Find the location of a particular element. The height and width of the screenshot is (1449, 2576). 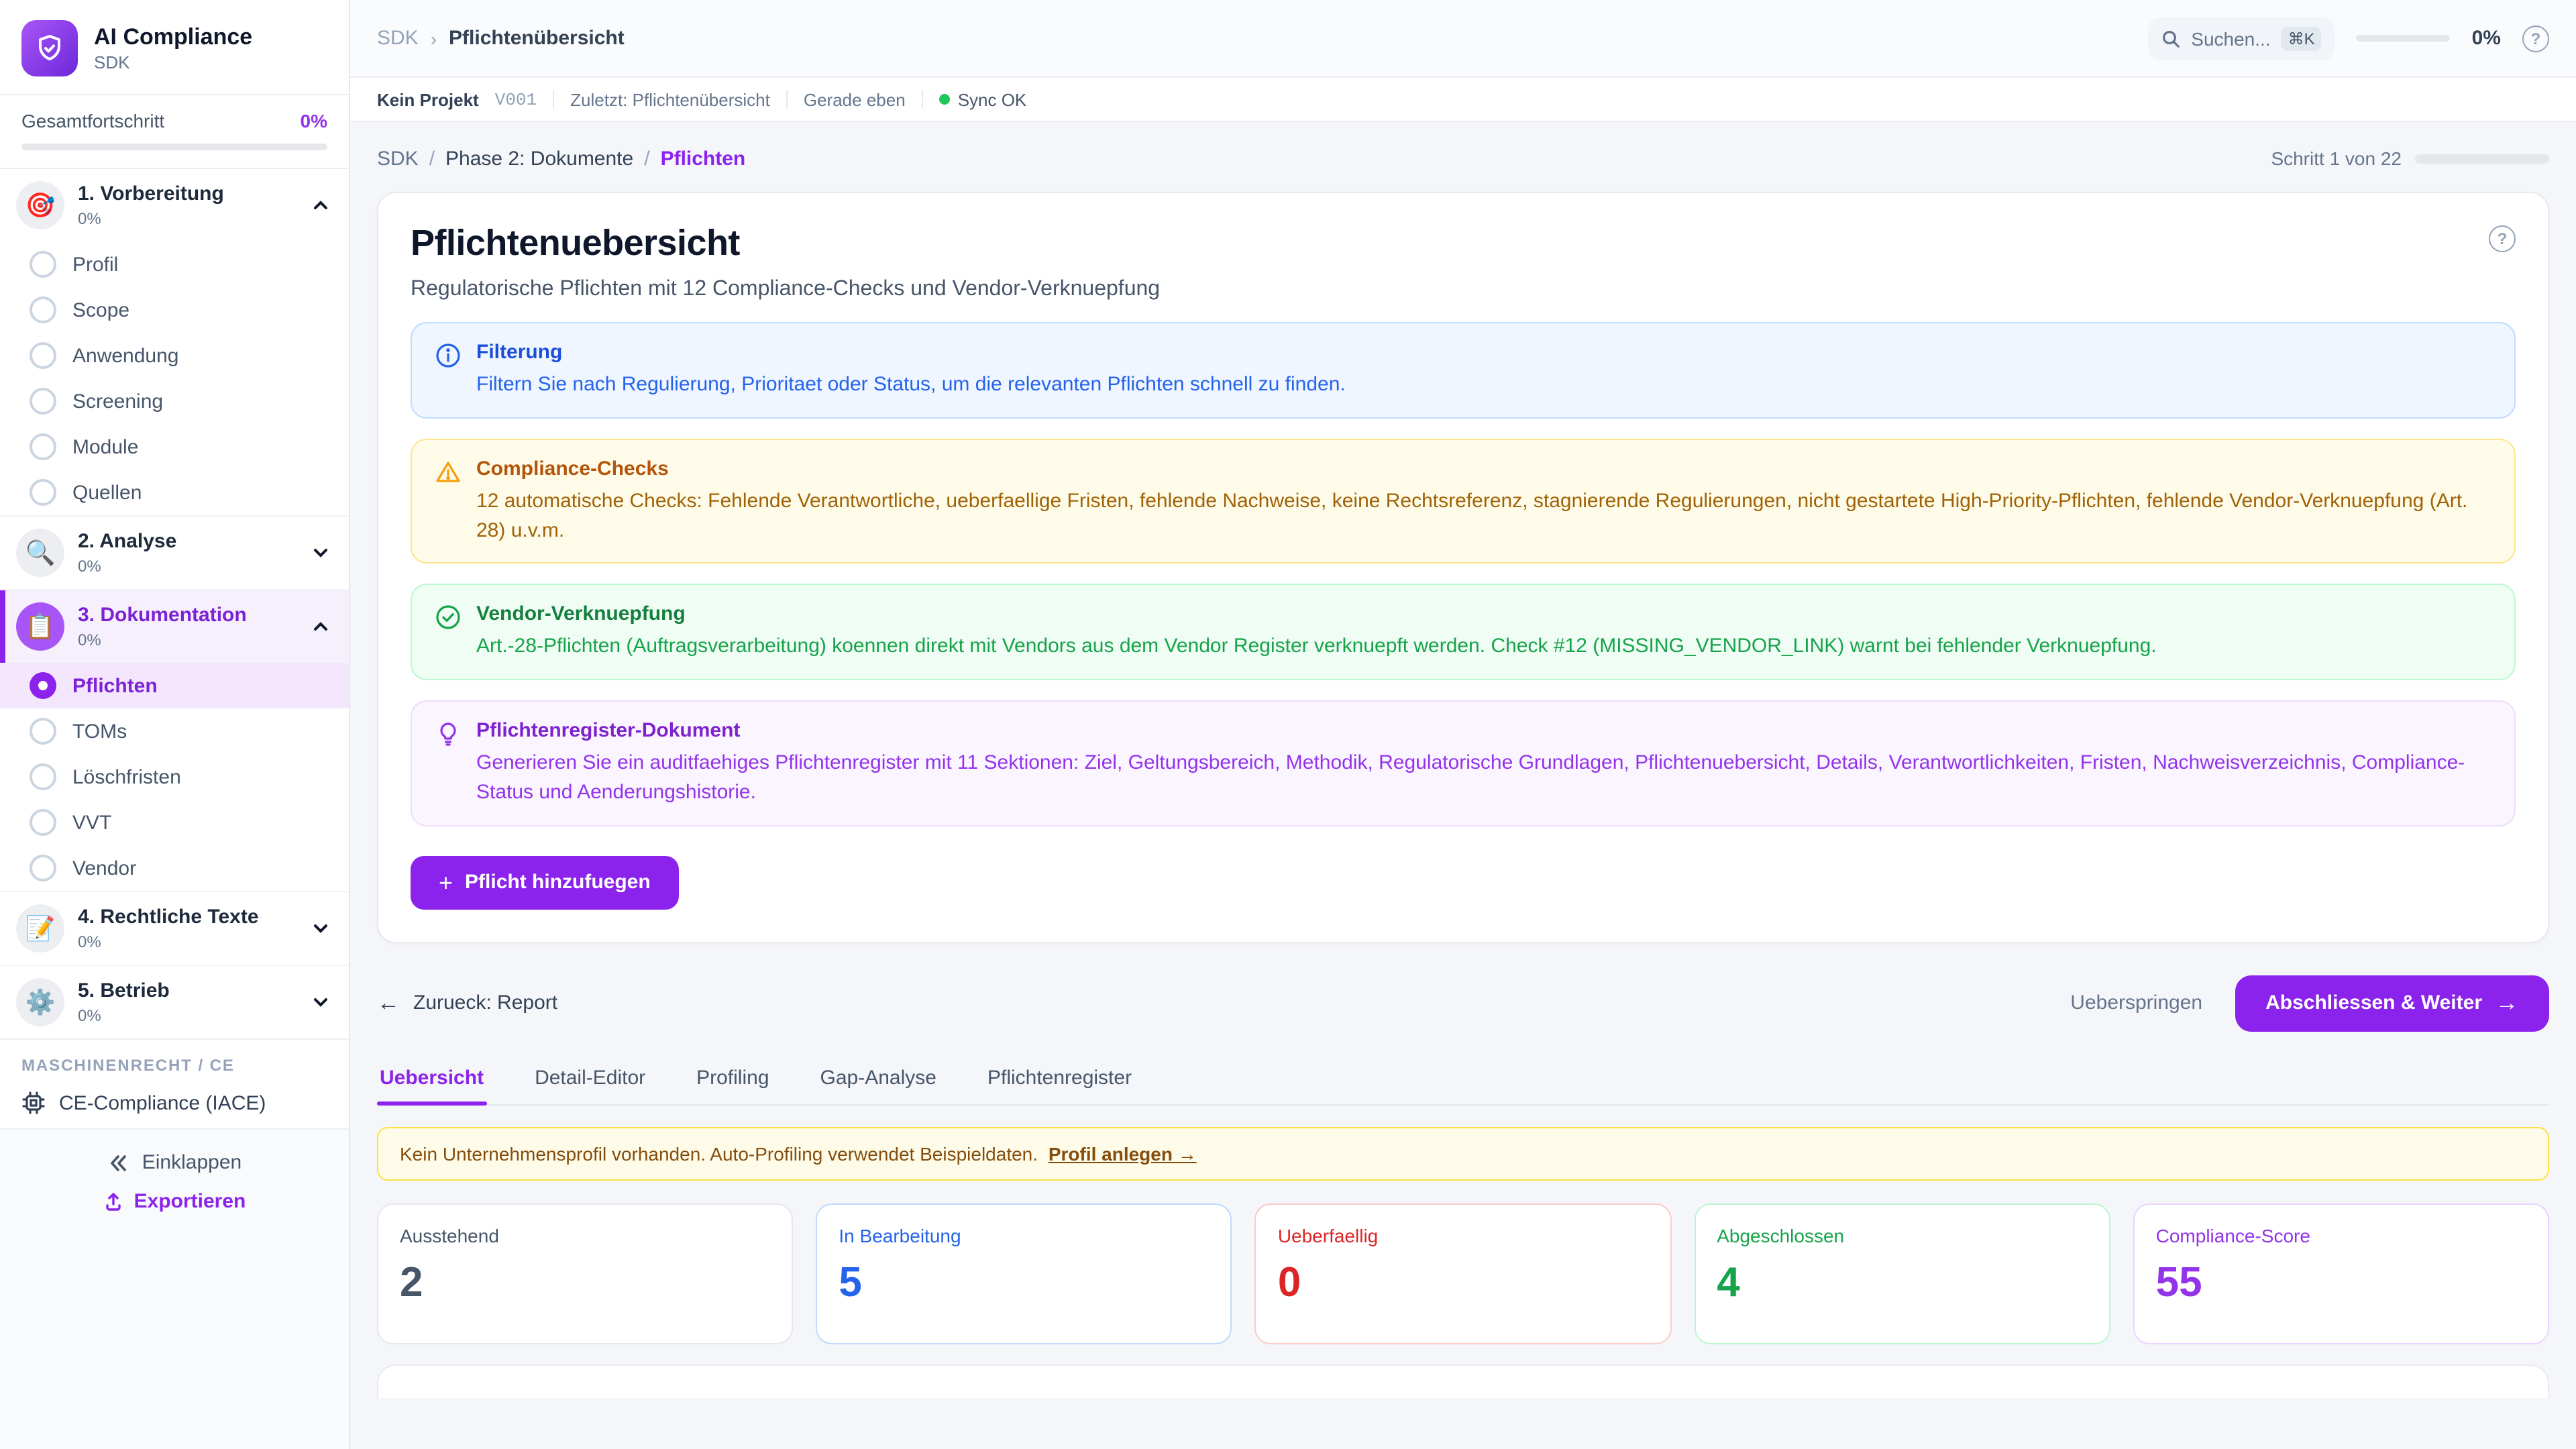

radio-selected-icon is located at coordinates (43, 685).